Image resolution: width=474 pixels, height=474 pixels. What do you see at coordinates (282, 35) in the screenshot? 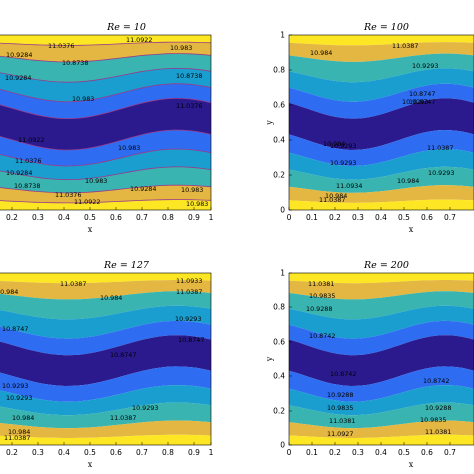
I see `y-tick-label: 1` at bounding box center [282, 35].